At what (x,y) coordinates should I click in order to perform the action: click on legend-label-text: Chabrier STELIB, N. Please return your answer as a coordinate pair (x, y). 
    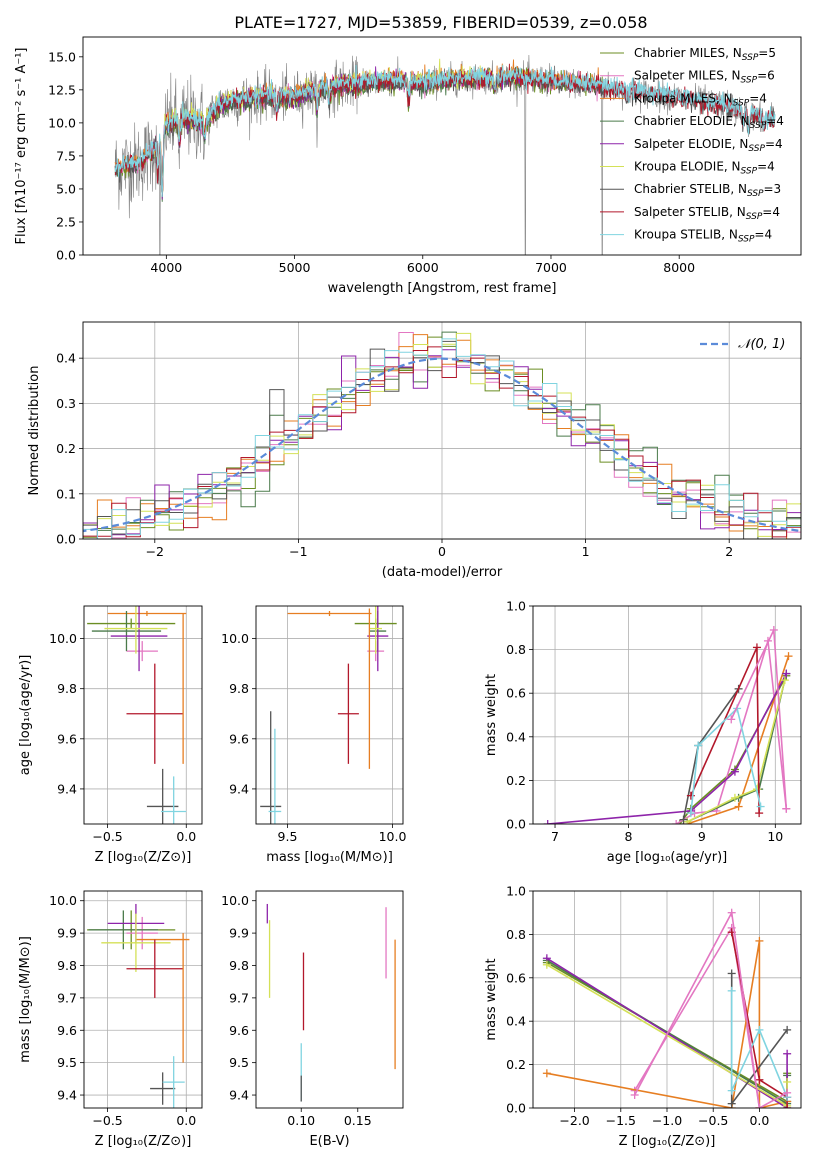
    Looking at the image, I should click on (690, 189).